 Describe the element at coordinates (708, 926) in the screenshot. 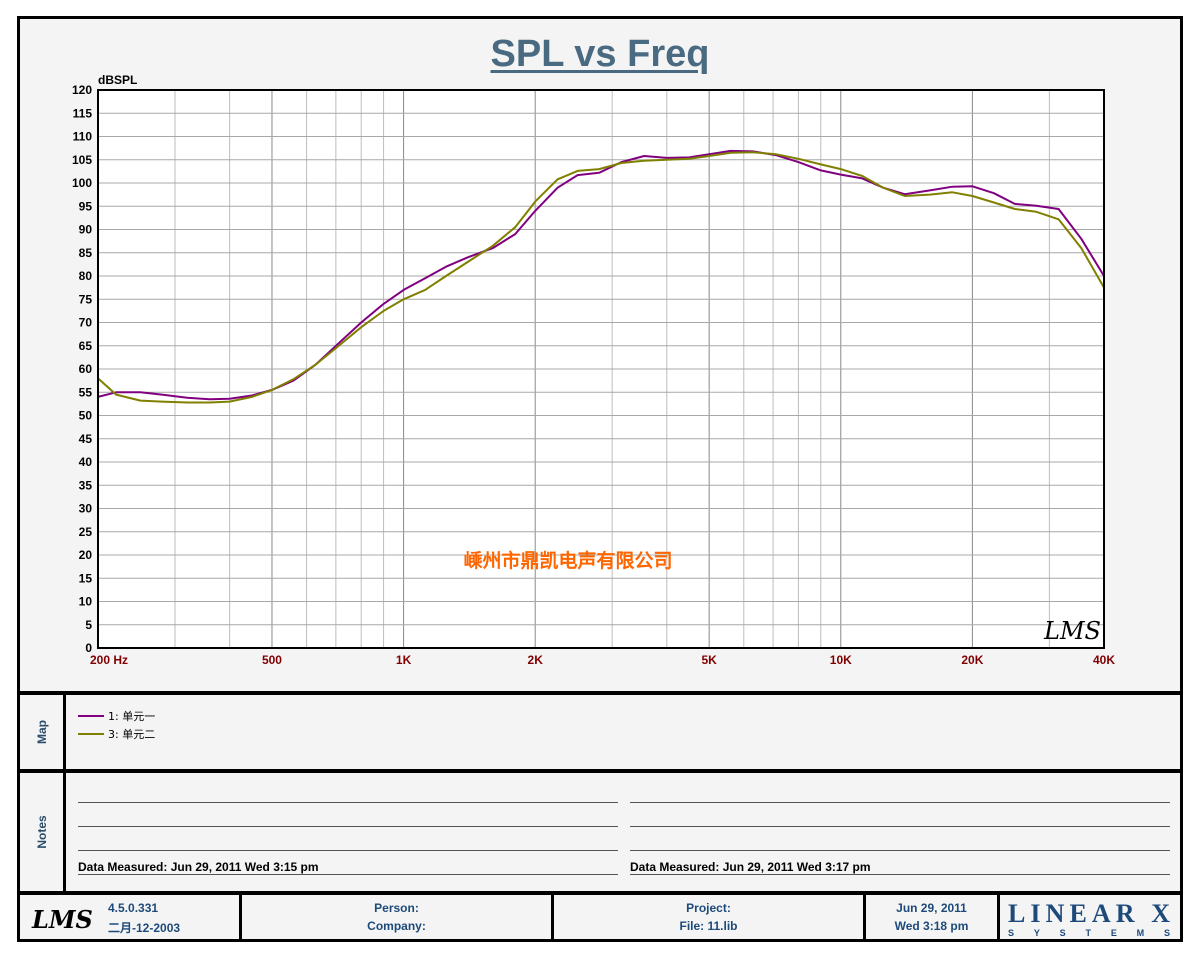

I see `file-label: File: 11.lib` at that location.